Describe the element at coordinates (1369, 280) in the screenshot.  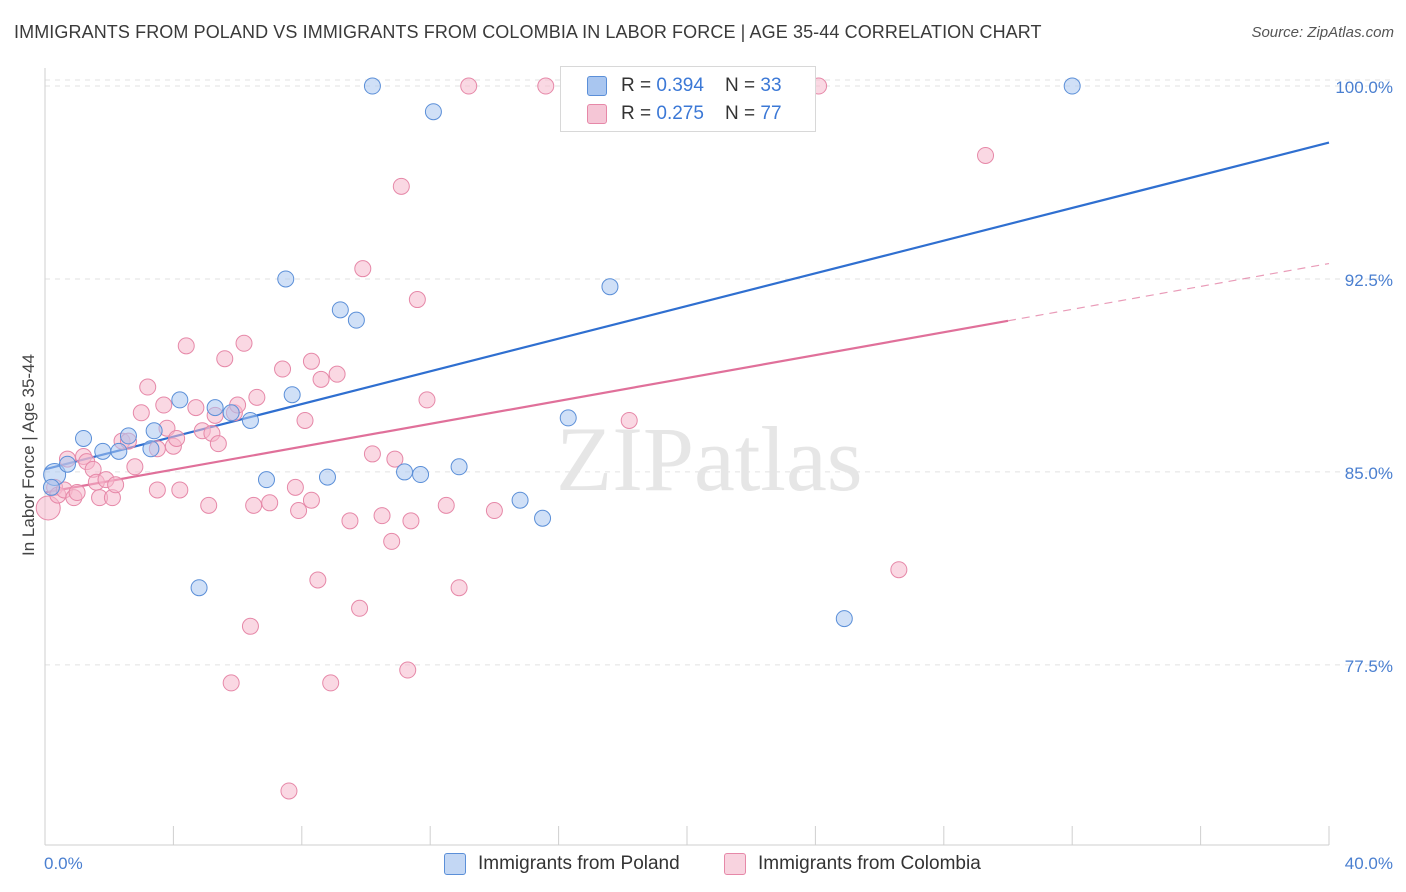
I see `y-tick-label: 92.5%` at that location.